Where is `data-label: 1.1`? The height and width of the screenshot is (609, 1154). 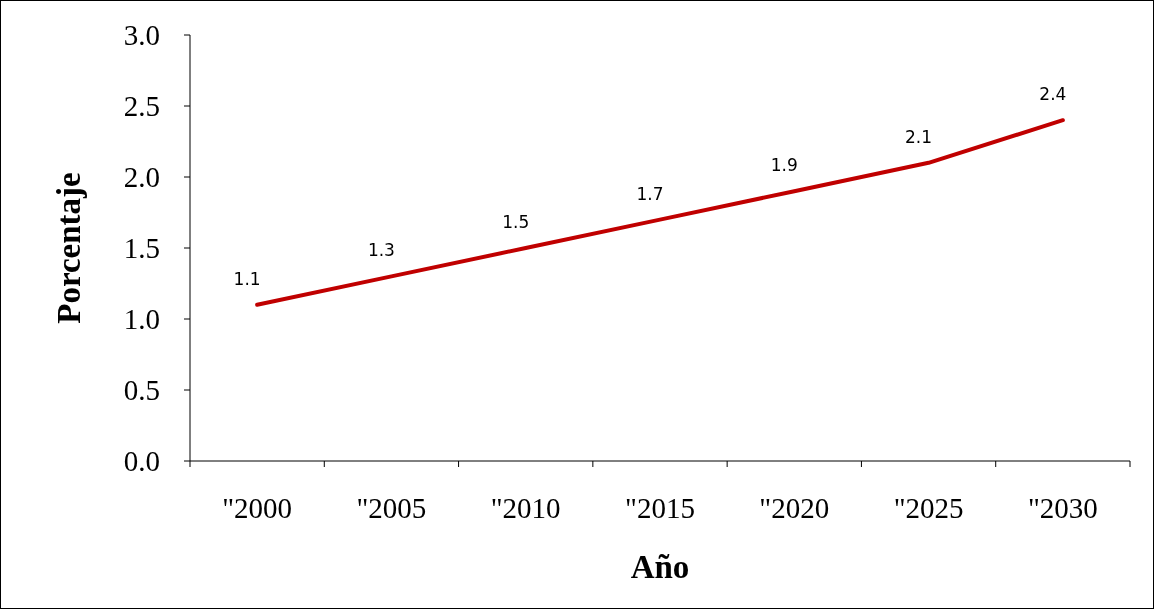
data-label: 1.1 is located at coordinates (247, 278).